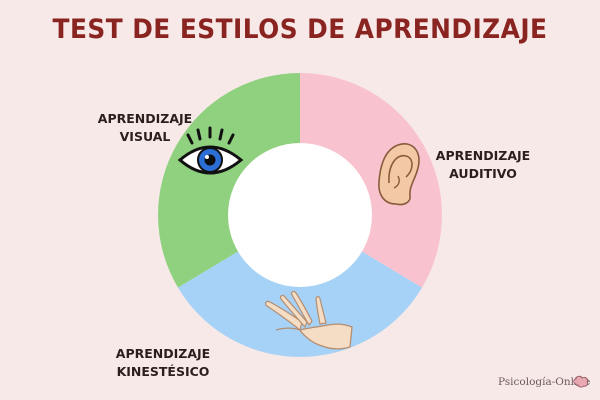 Image resolution: width=600 pixels, height=400 pixels. Describe the element at coordinates (163, 371) in the screenshot. I see `label-line: KINESTÉSICO` at that location.